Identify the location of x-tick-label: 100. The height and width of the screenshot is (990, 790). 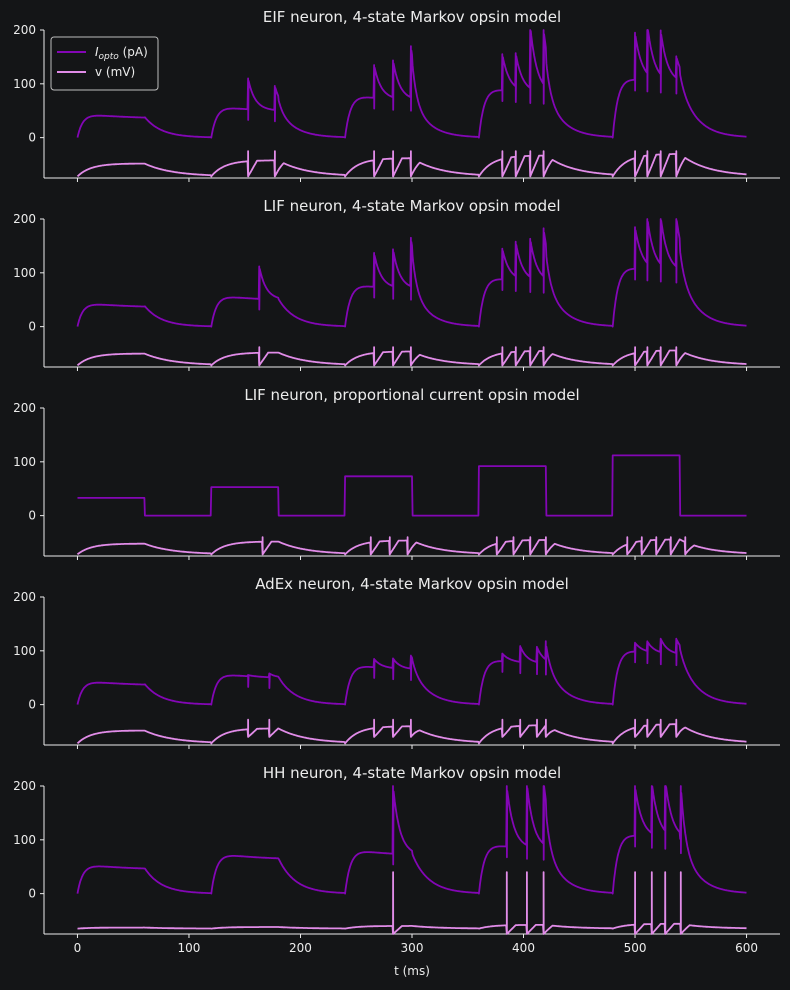
(189, 948).